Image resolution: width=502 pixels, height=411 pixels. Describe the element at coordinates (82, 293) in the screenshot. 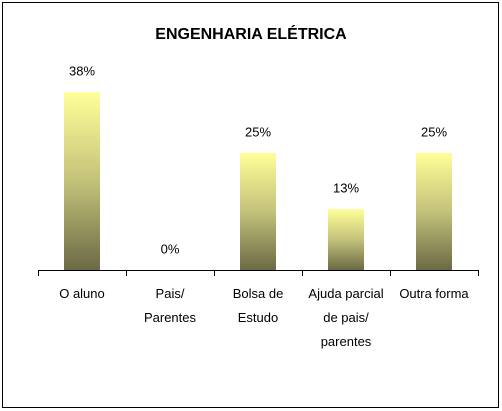

I see `x-tick-label: O aluno` at that location.